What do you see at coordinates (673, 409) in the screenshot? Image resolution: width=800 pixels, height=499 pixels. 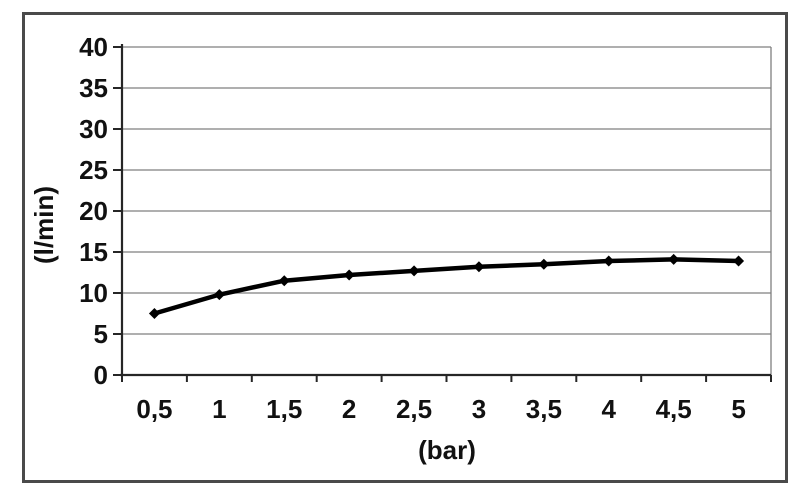 I see `x-tick-label: 4,5` at bounding box center [673, 409].